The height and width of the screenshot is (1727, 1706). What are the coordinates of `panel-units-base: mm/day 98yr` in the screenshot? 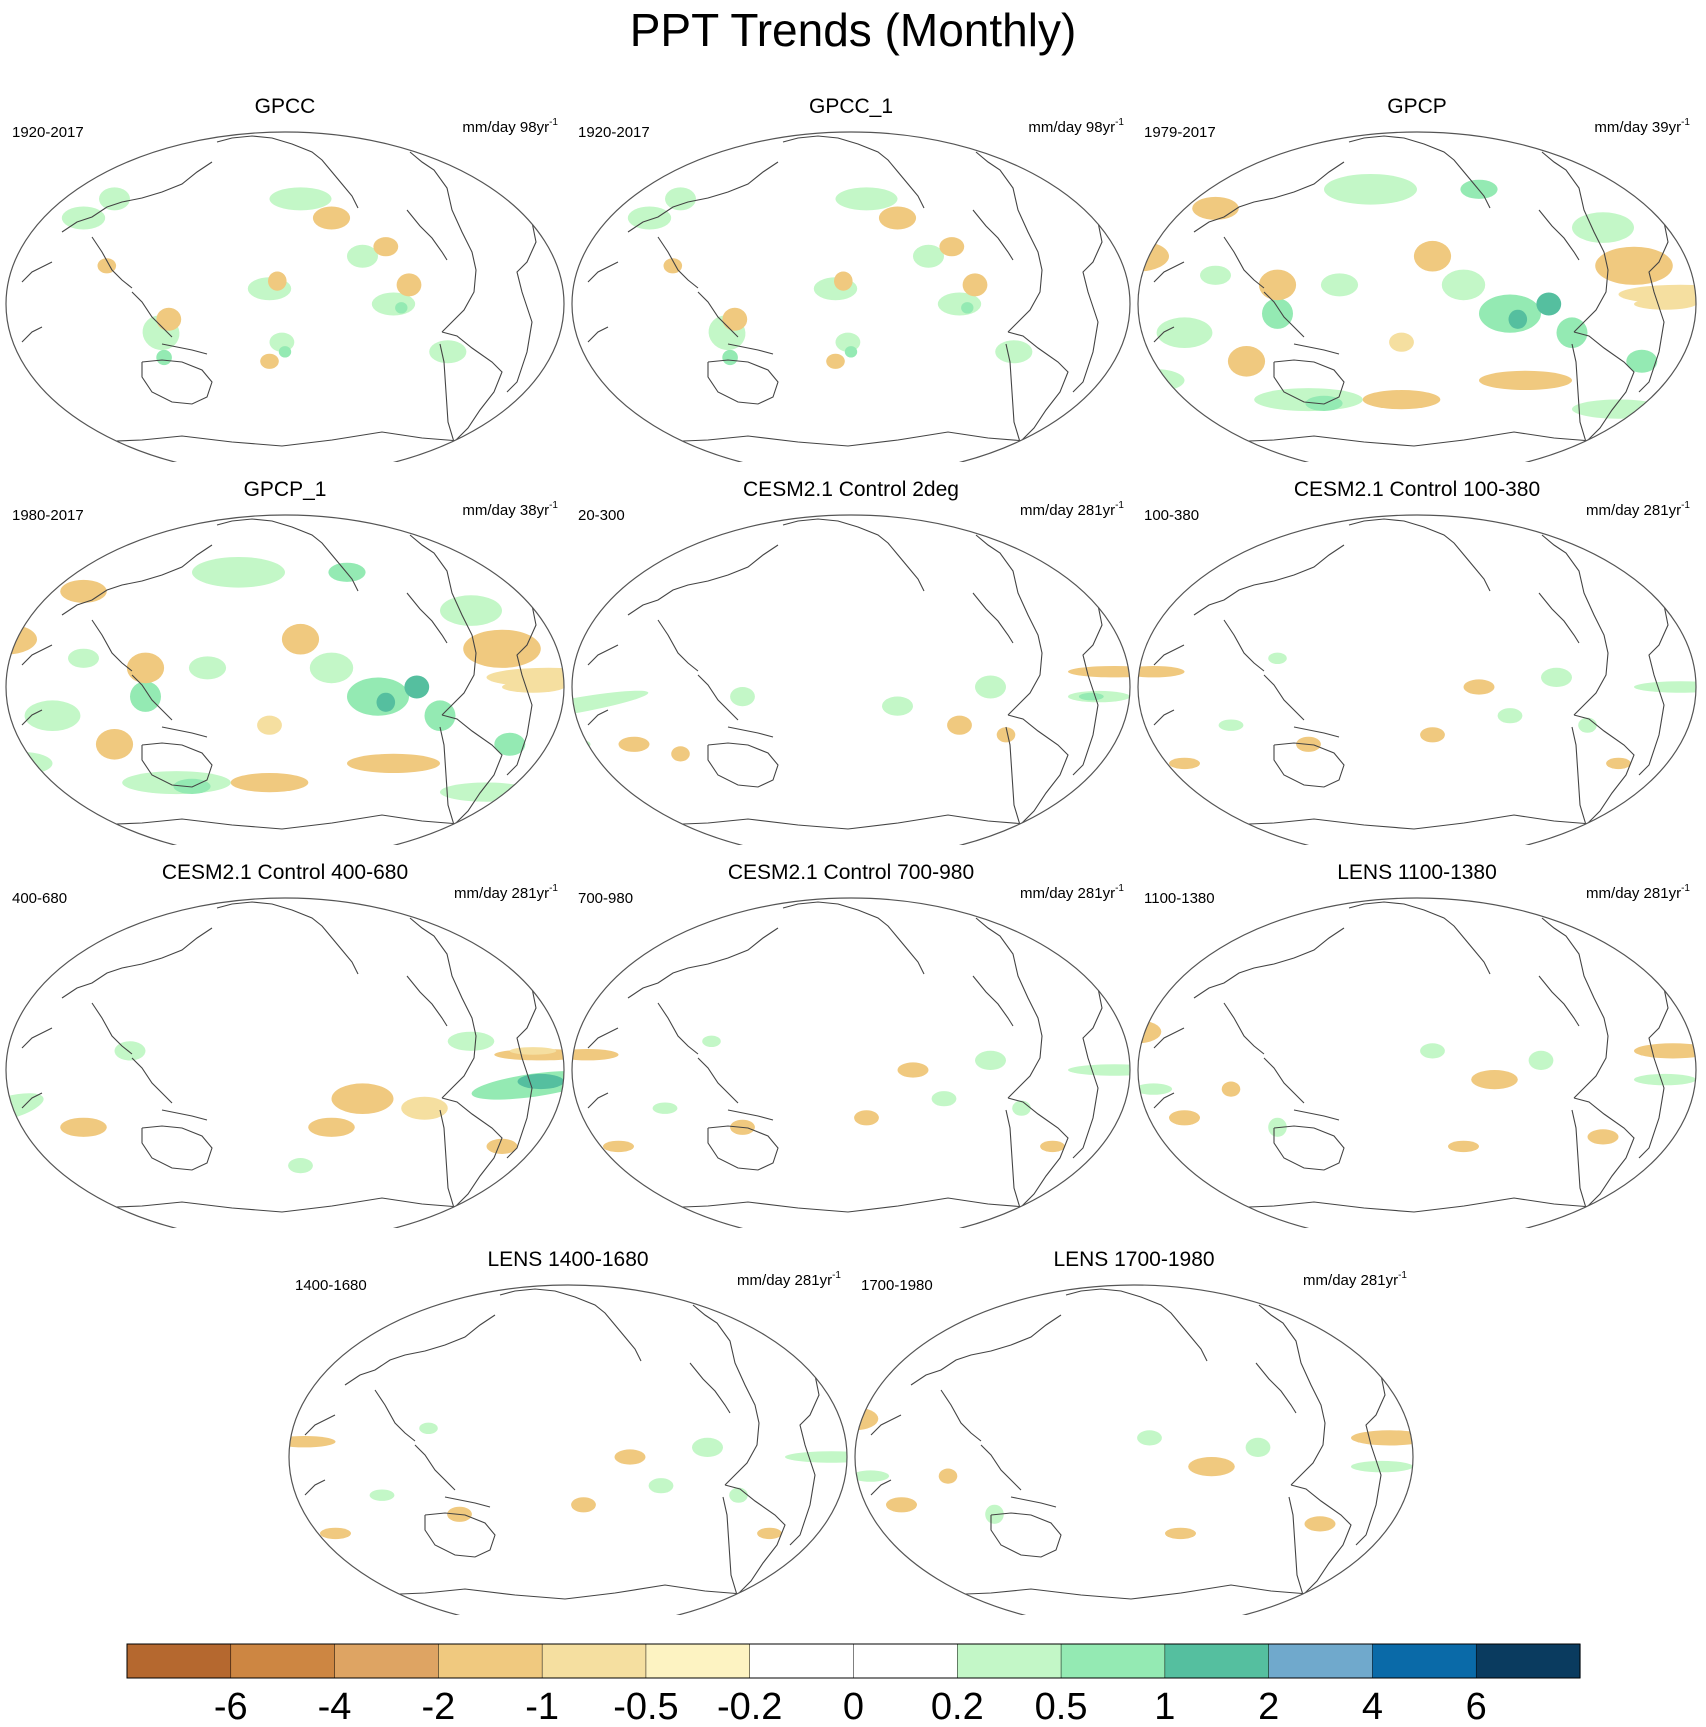 It's located at (506, 127).